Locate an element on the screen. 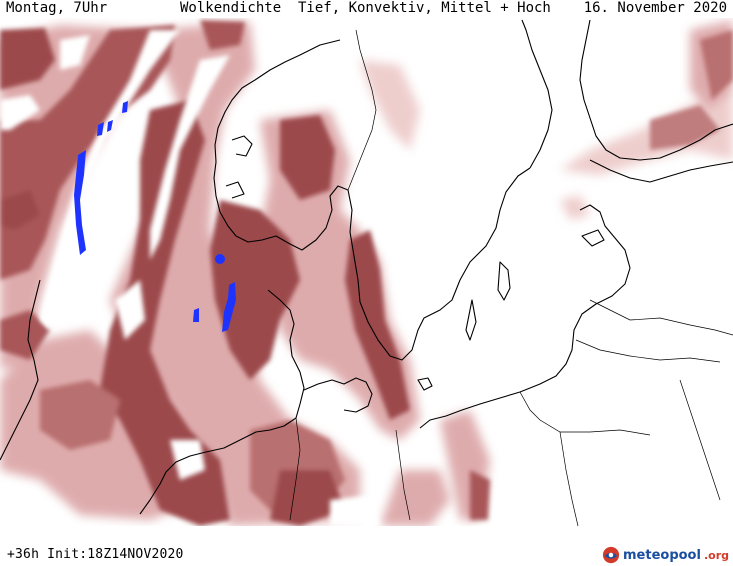  precipitation-cells is located at coordinates (155, 216).